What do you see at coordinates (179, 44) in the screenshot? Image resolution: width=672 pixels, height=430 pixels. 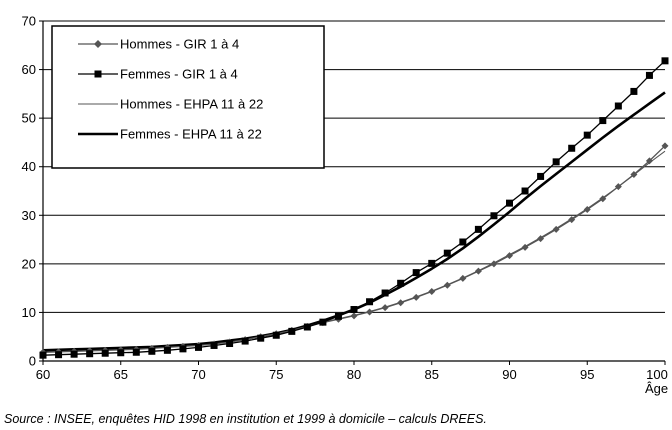 I see `legend-label: Hommes - GIR 1 à 4` at bounding box center [179, 44].